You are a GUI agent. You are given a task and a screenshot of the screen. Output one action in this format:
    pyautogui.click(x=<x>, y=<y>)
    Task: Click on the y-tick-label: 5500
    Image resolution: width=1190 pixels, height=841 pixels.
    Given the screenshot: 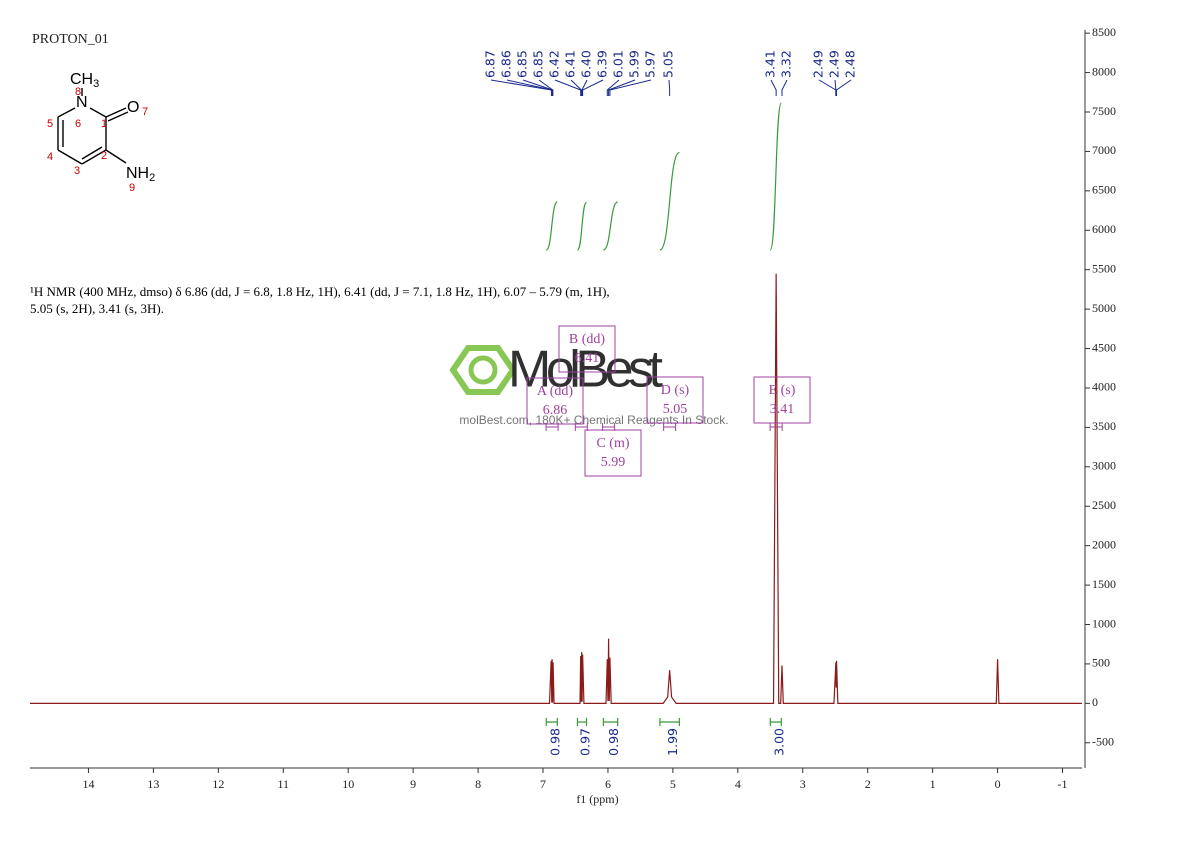 What is the action you would take?
    pyautogui.click(x=1104, y=268)
    